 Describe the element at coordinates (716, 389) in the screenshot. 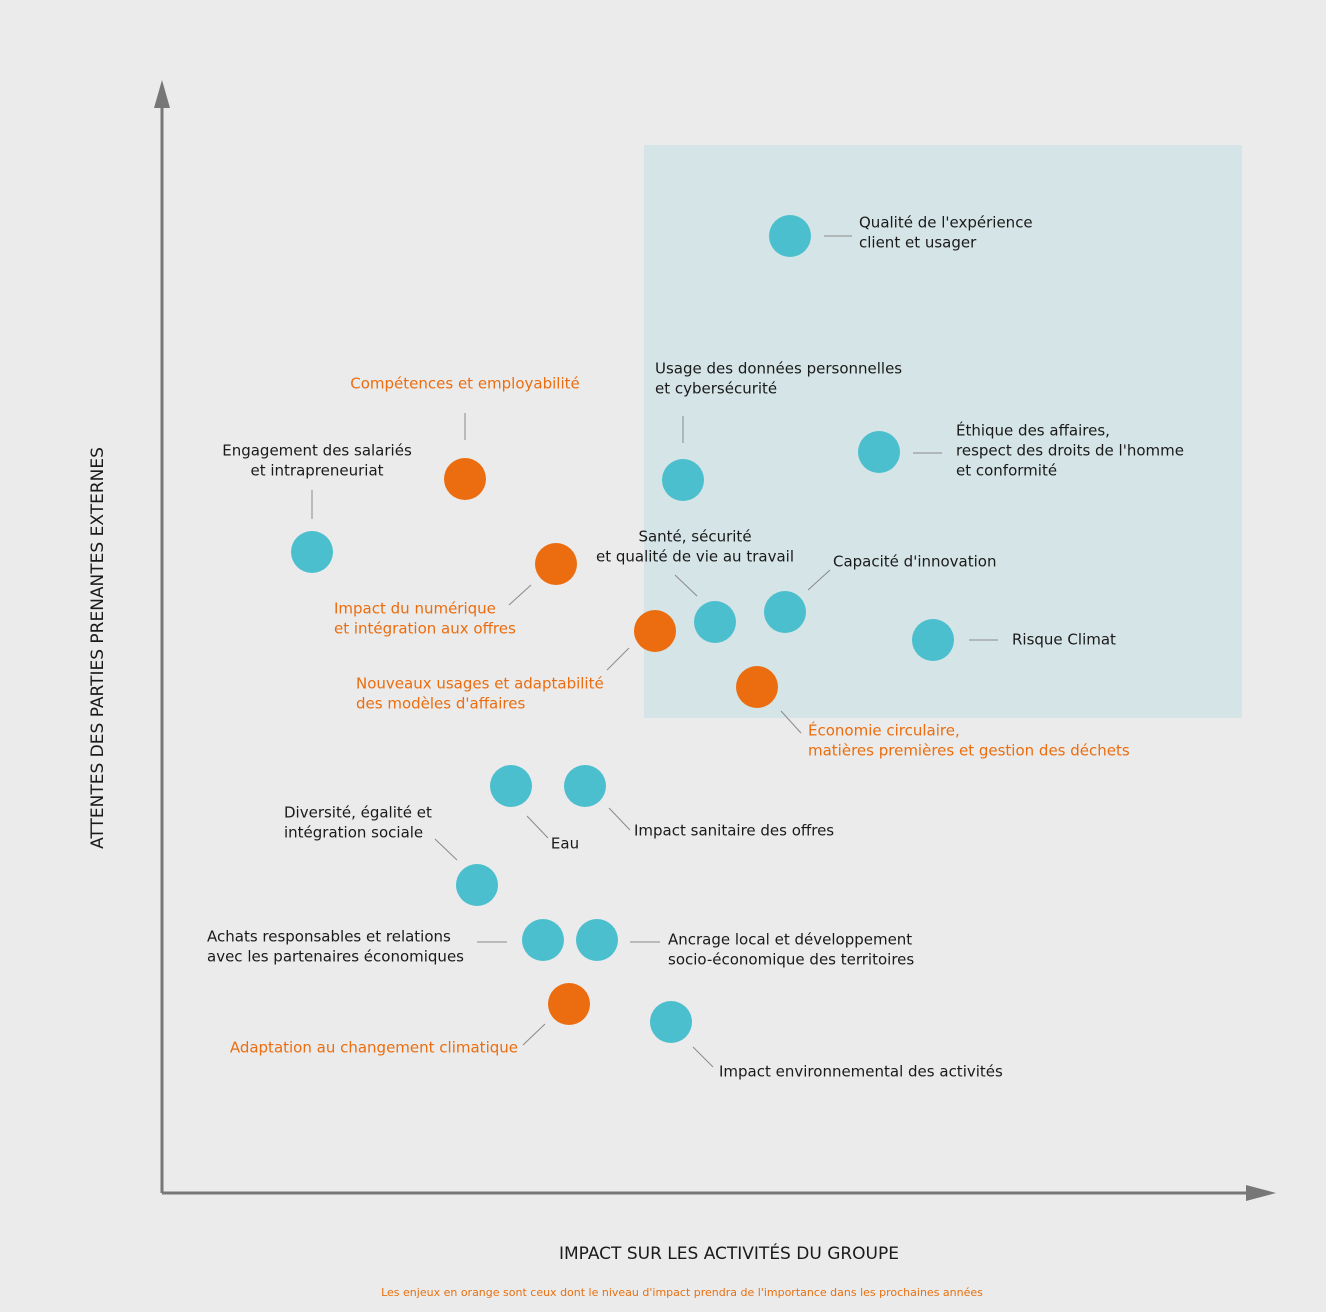

I see `node-label: et cybersécurité` at that location.